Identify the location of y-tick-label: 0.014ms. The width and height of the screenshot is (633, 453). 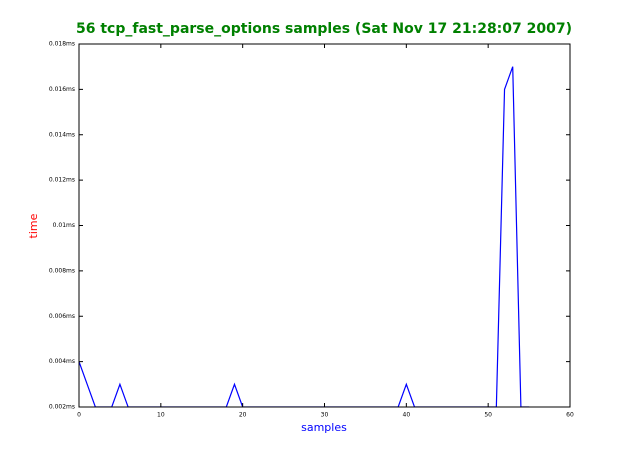
(62, 134).